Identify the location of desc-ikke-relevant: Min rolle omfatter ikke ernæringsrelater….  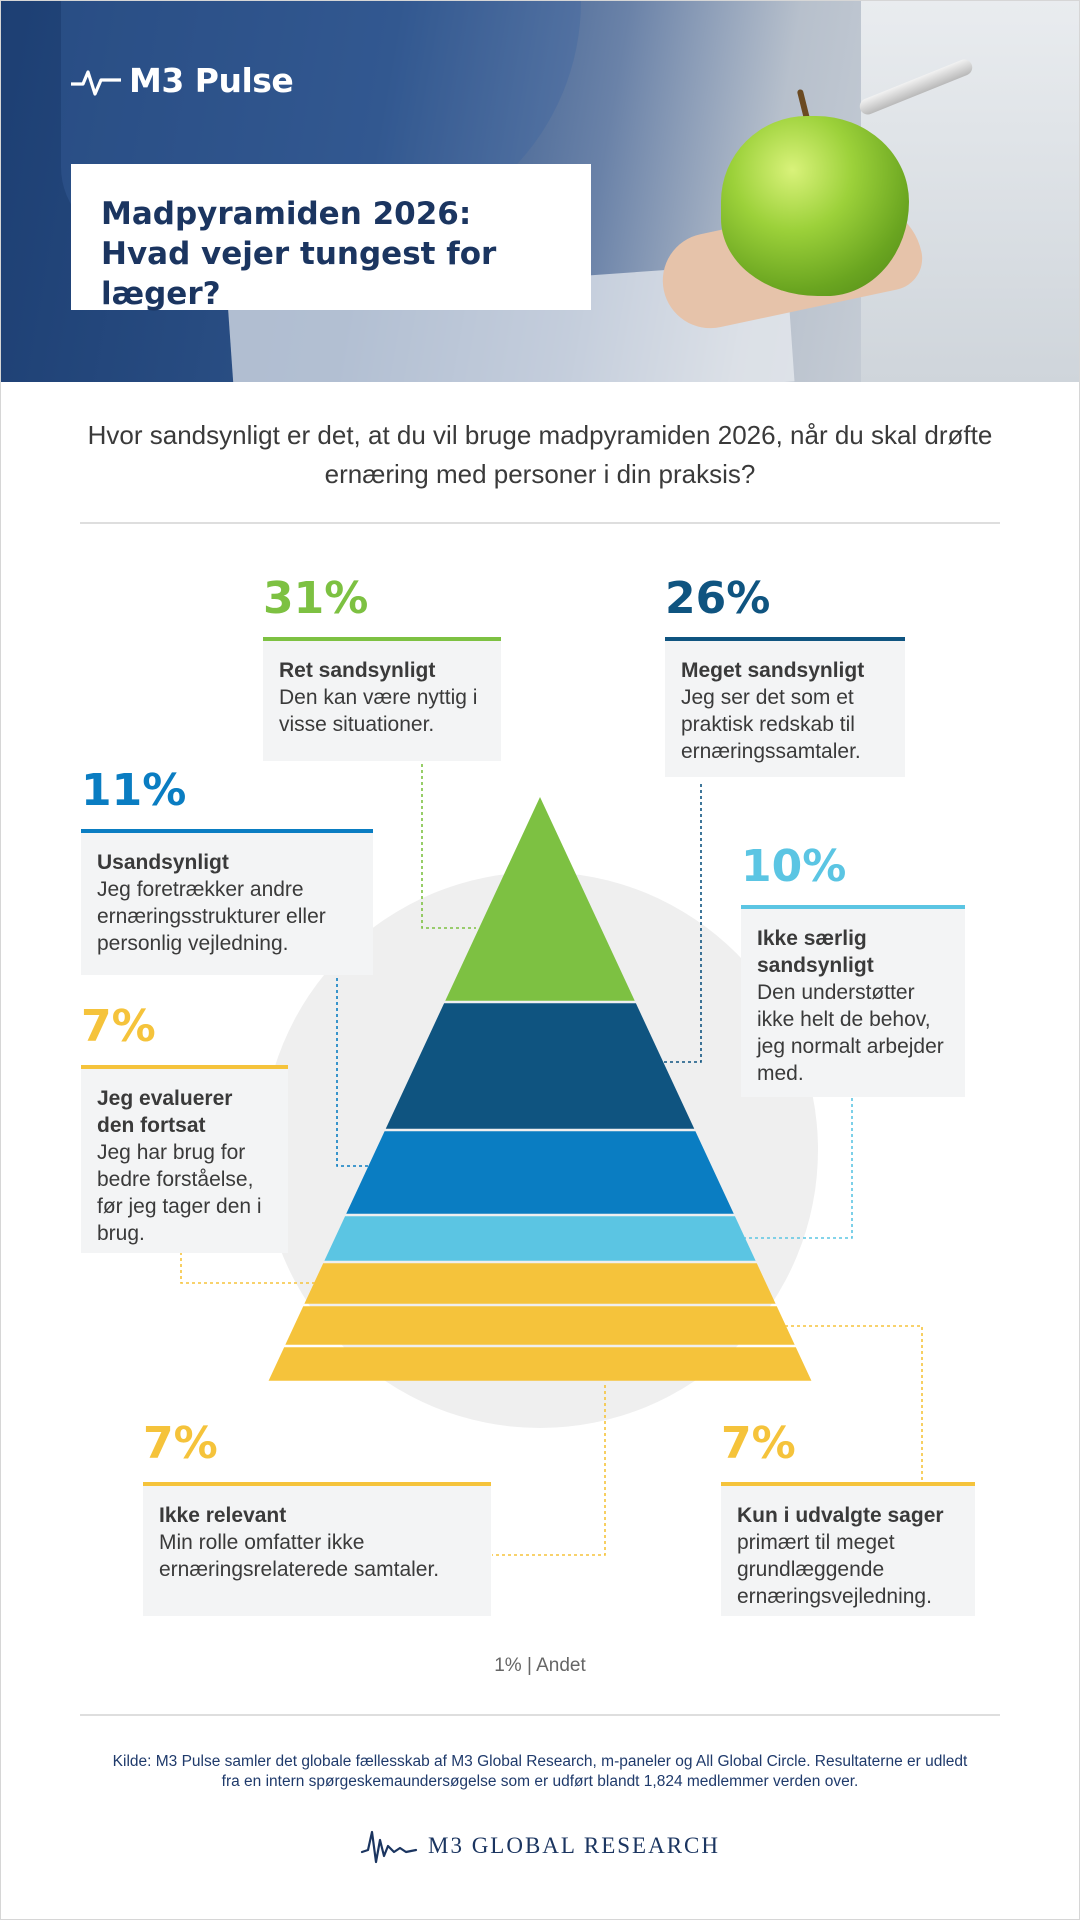
(299, 1556).